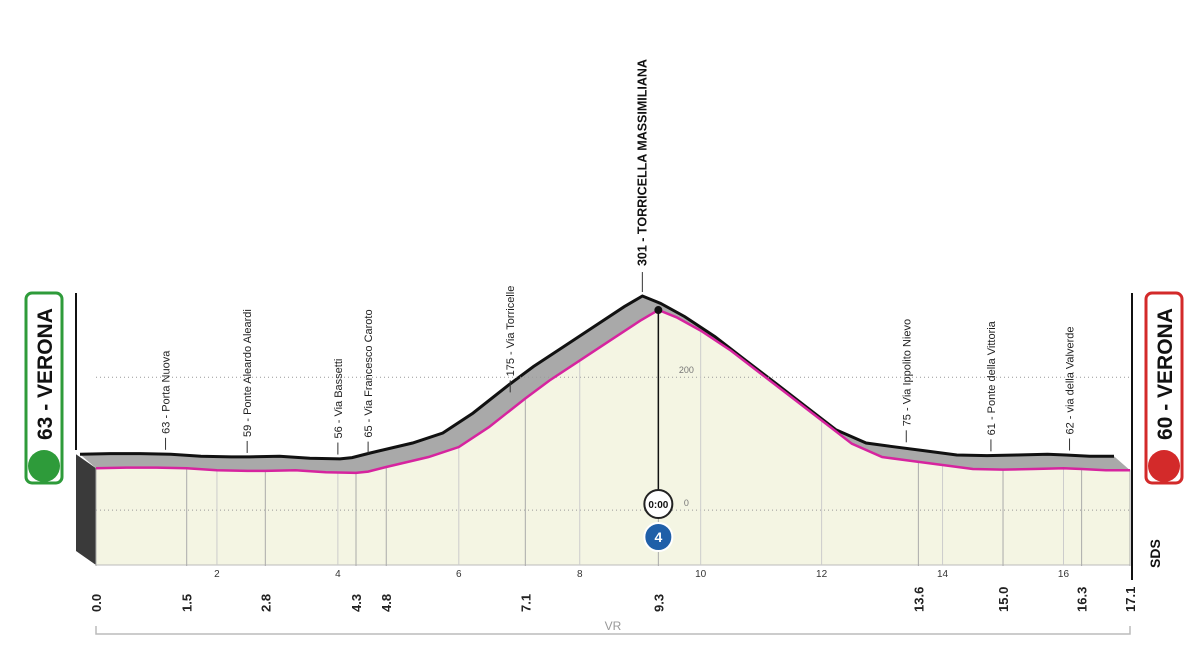 This screenshot has height=664, width=1200. I want to click on y-tick-label: 200, so click(686, 370).